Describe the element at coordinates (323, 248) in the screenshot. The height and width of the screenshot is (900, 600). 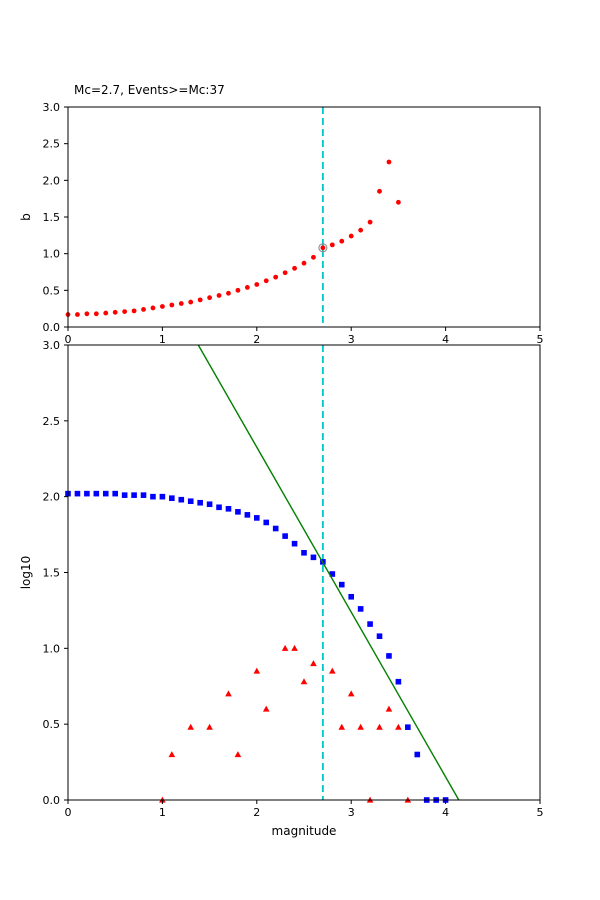
I see `b-at-mc-marker` at that location.